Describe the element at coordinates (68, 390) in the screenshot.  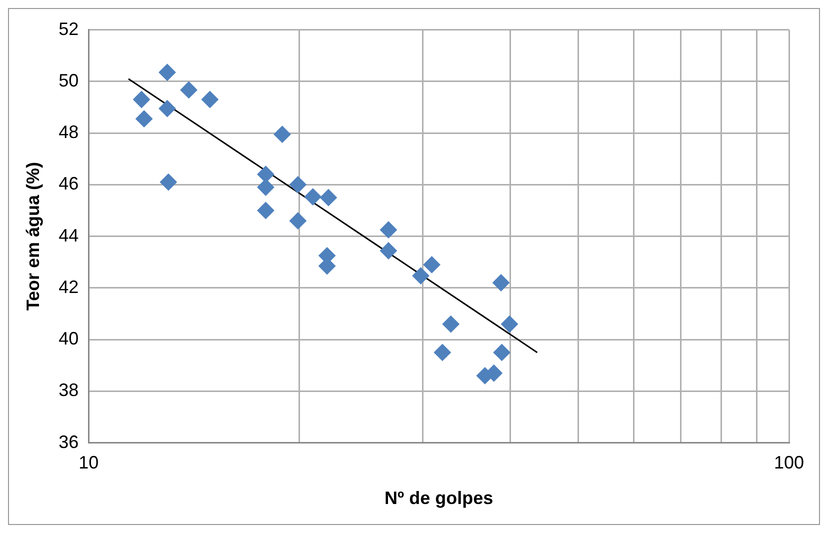
I see `y-tick-label: 38` at that location.